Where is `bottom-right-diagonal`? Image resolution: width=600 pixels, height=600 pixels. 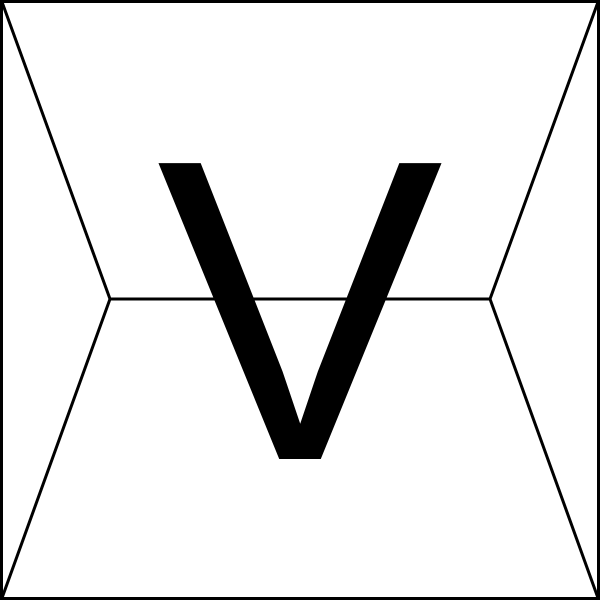
bottom-right-diagonal is located at coordinates (544, 448).